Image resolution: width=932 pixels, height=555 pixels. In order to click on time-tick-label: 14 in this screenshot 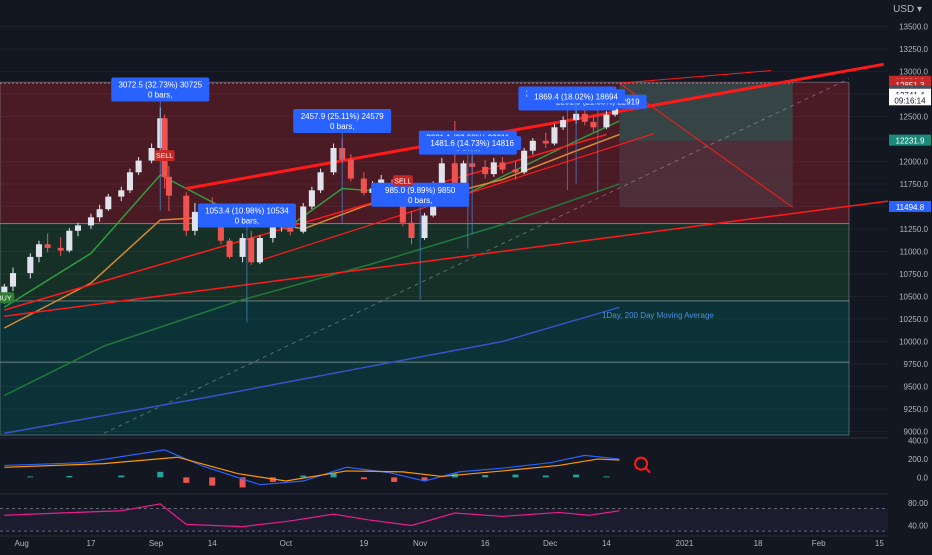, I will do `click(212, 543)`.